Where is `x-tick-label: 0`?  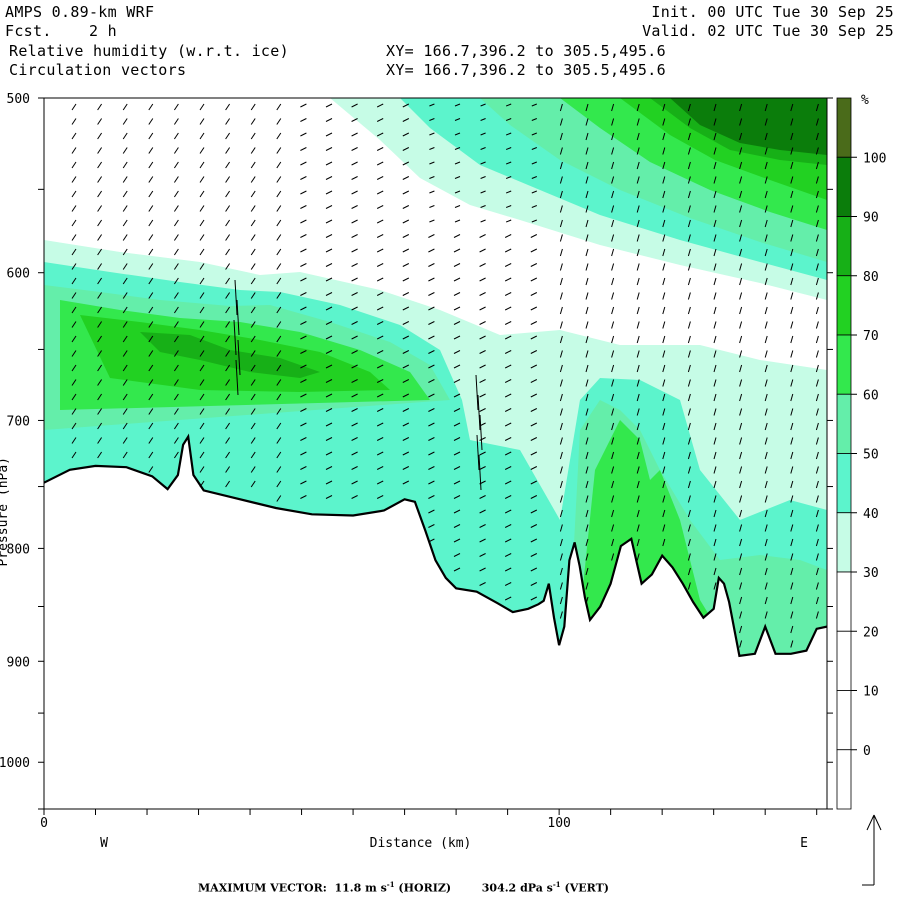
x-tick-label: 0 is located at coordinates (44, 823).